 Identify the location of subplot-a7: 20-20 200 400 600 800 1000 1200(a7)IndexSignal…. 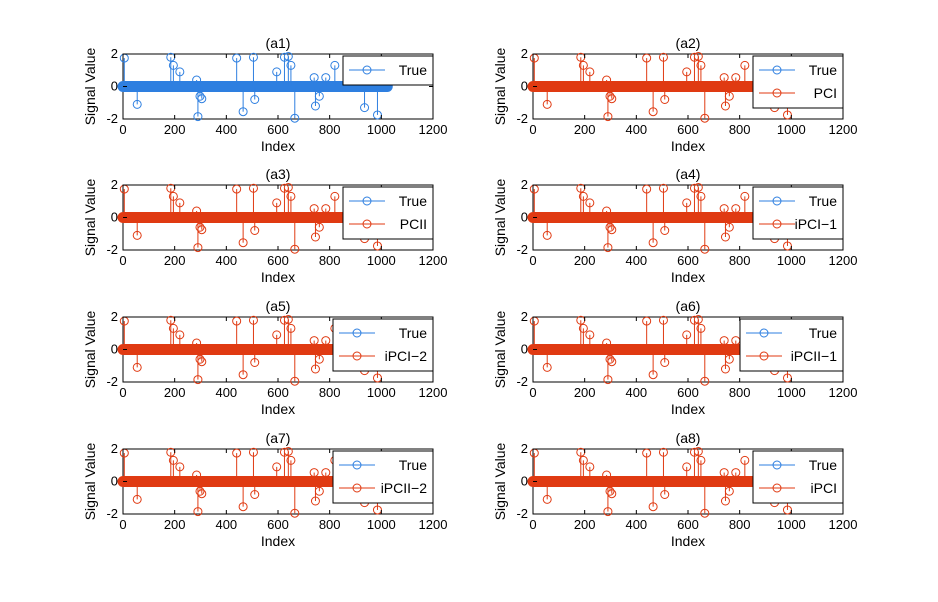
(264, 489).